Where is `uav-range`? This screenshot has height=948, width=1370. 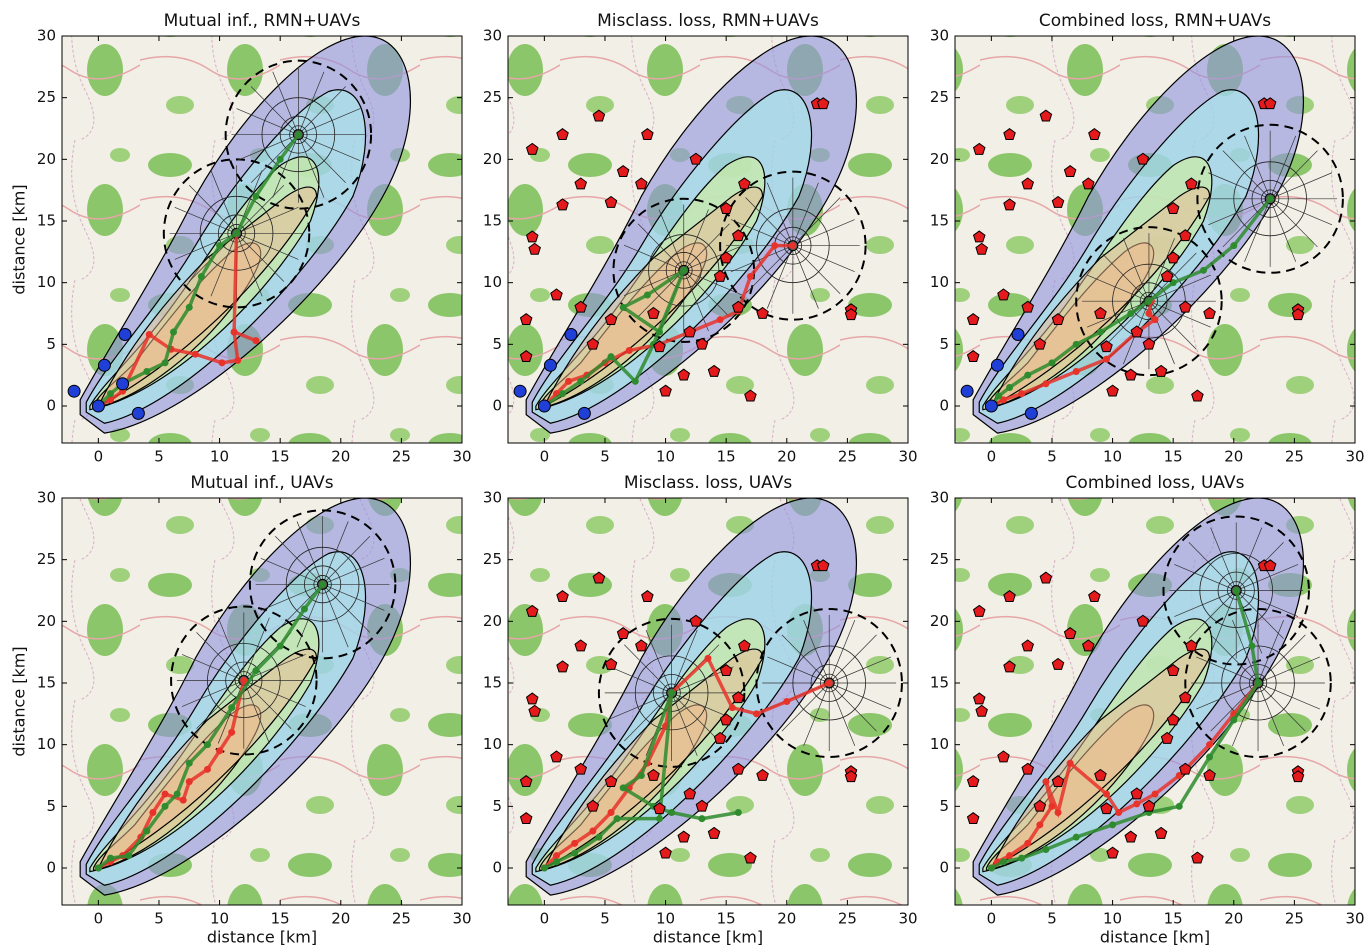
uav-range is located at coordinates (1236, 590).